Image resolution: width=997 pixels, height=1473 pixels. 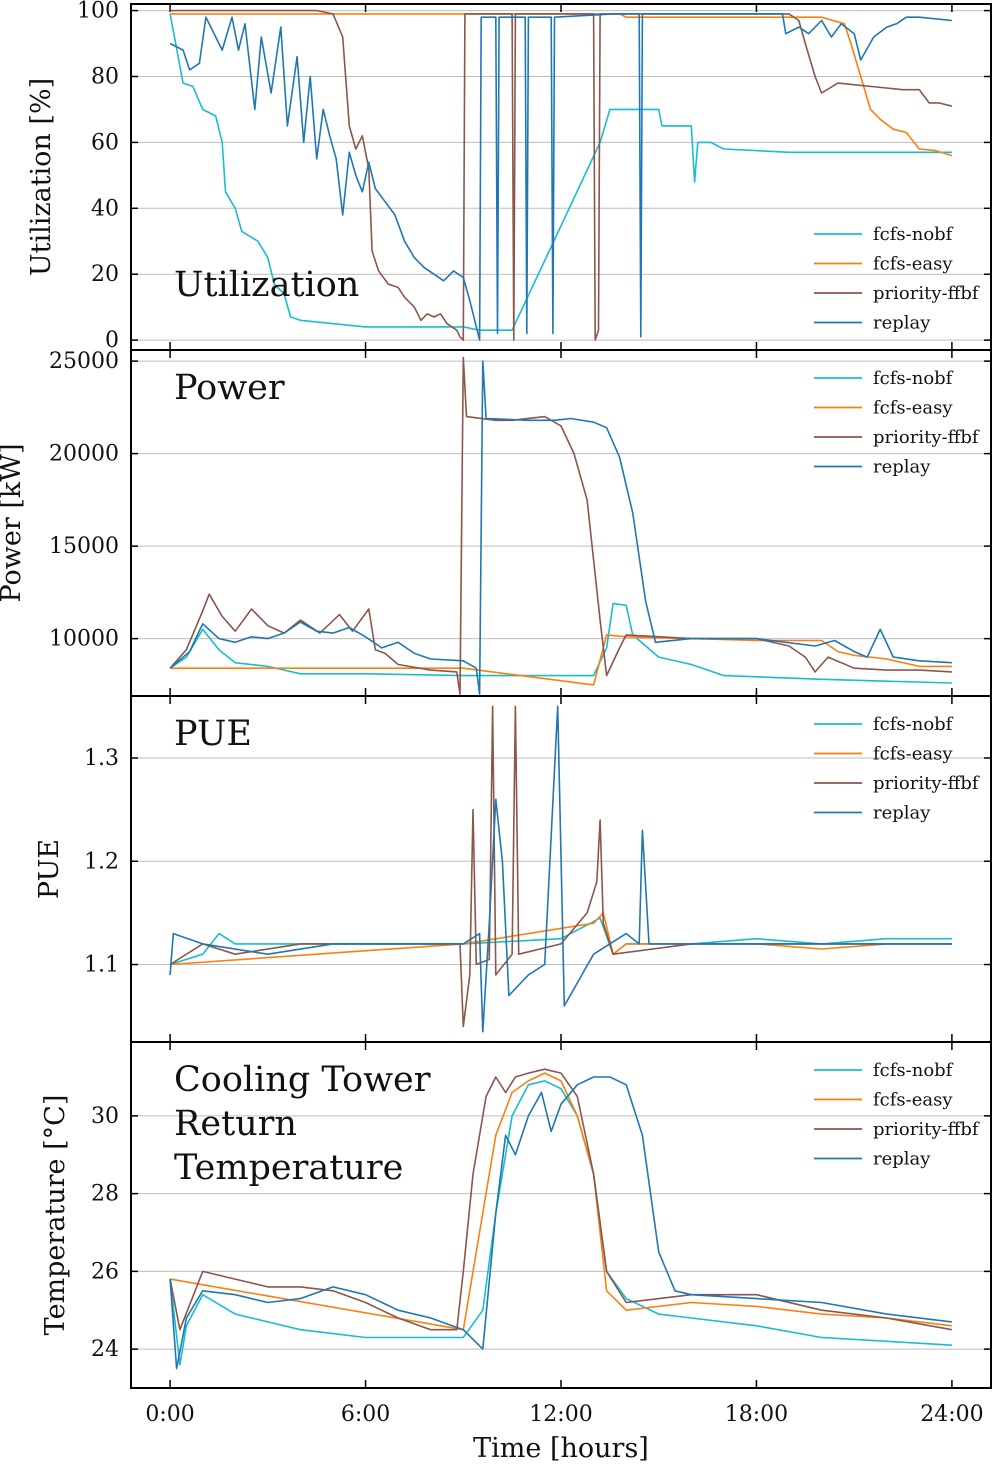 I want to click on utilization-y-tick-label: 20, so click(x=105, y=274).